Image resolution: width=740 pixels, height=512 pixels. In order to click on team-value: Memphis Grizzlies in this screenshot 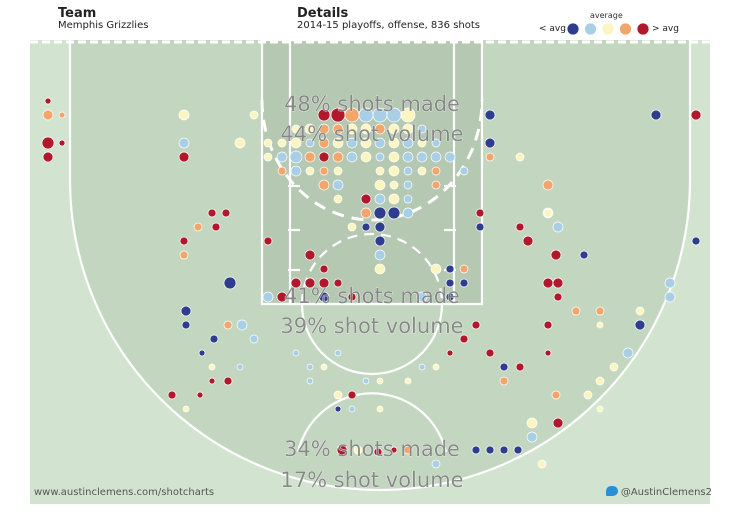, I will do `click(103, 25)`.